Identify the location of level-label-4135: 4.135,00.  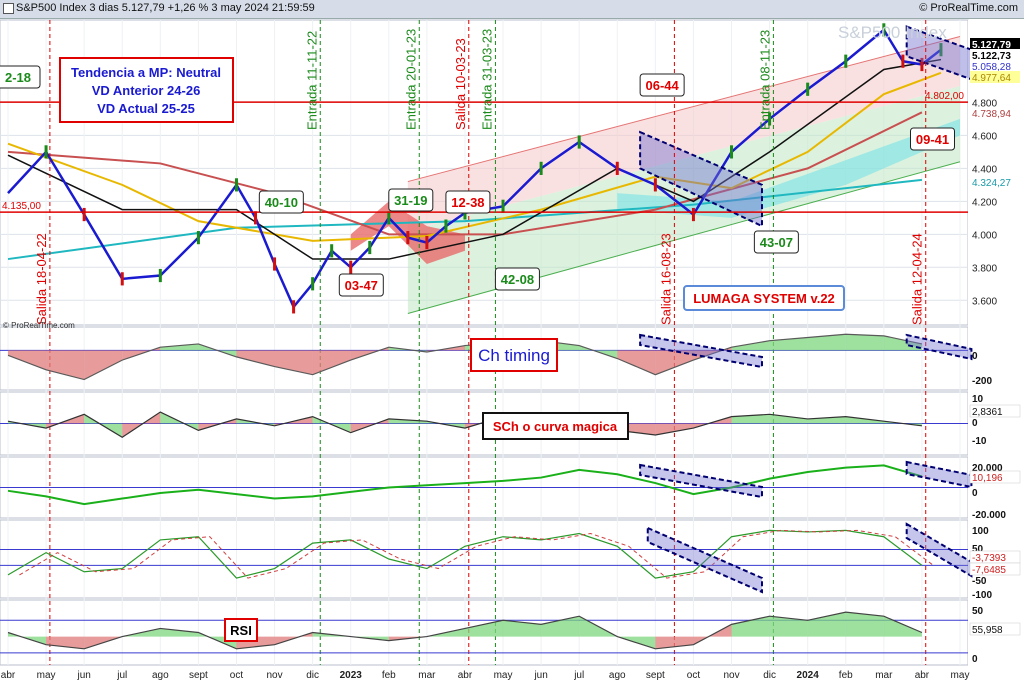
(21, 206).